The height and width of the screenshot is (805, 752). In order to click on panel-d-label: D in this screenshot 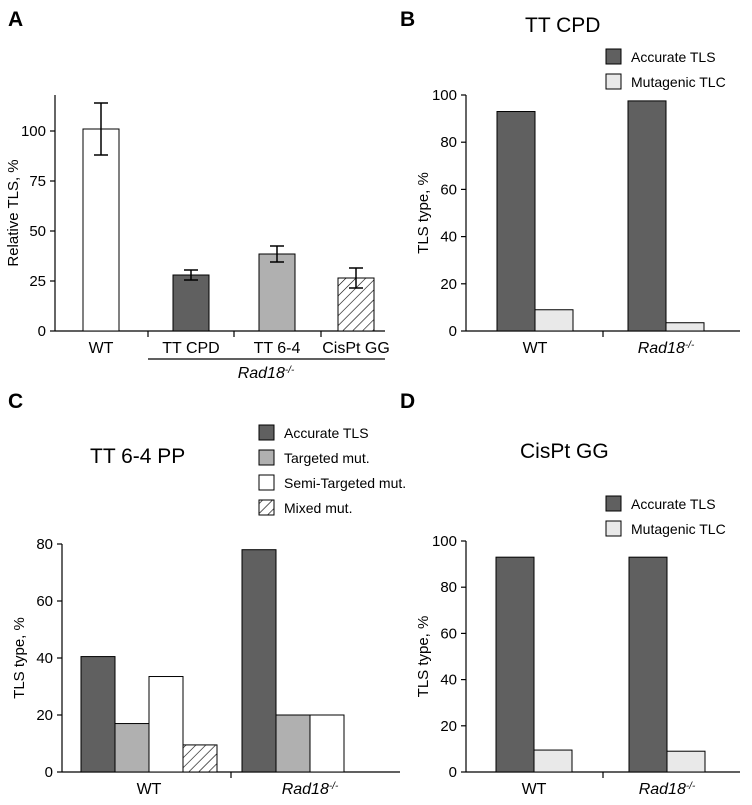, I will do `click(407, 401)`.